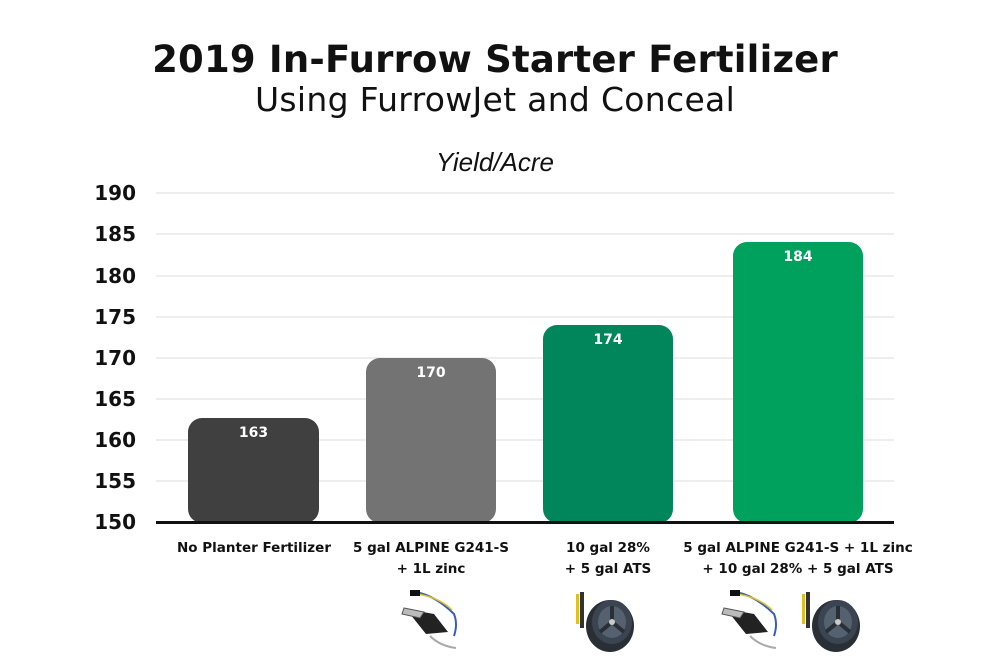 The height and width of the screenshot is (658, 990). I want to click on bar-value-label: 163, so click(253, 433).